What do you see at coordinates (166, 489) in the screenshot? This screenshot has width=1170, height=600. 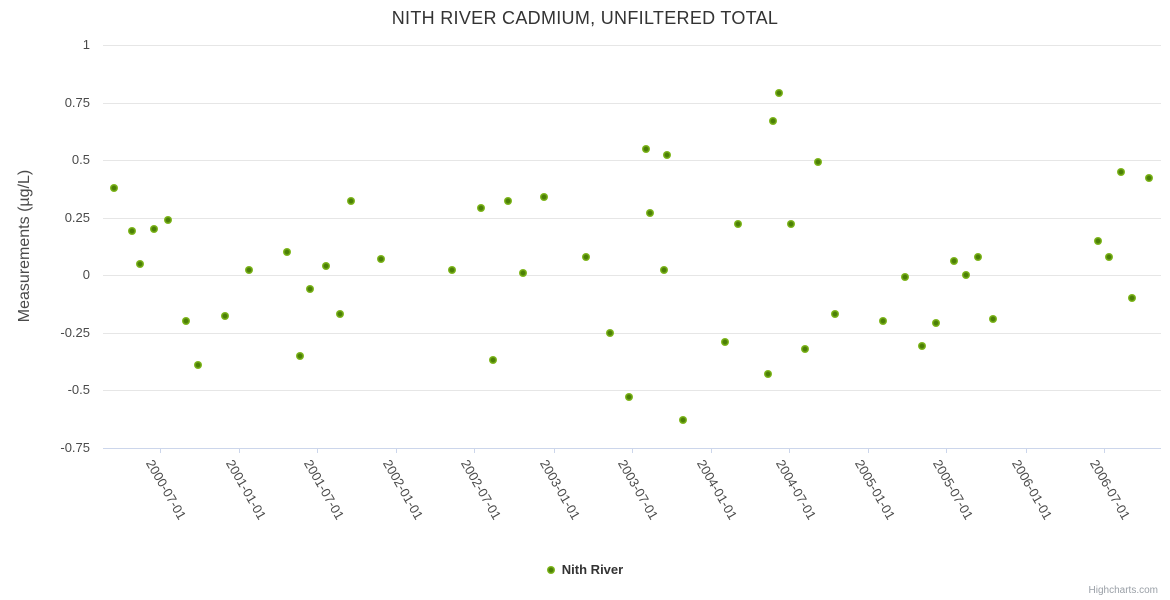 I see `x-axis-tick-label: 2000-07-01` at bounding box center [166, 489].